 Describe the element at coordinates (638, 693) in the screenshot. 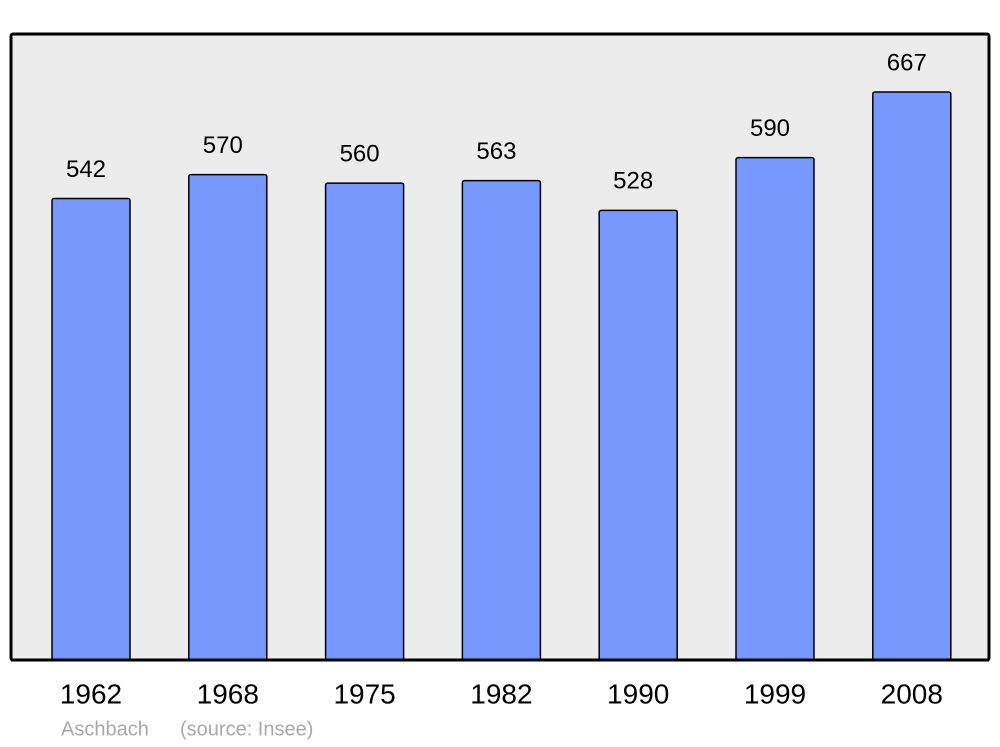

I see `x-tick-label: 1990` at that location.